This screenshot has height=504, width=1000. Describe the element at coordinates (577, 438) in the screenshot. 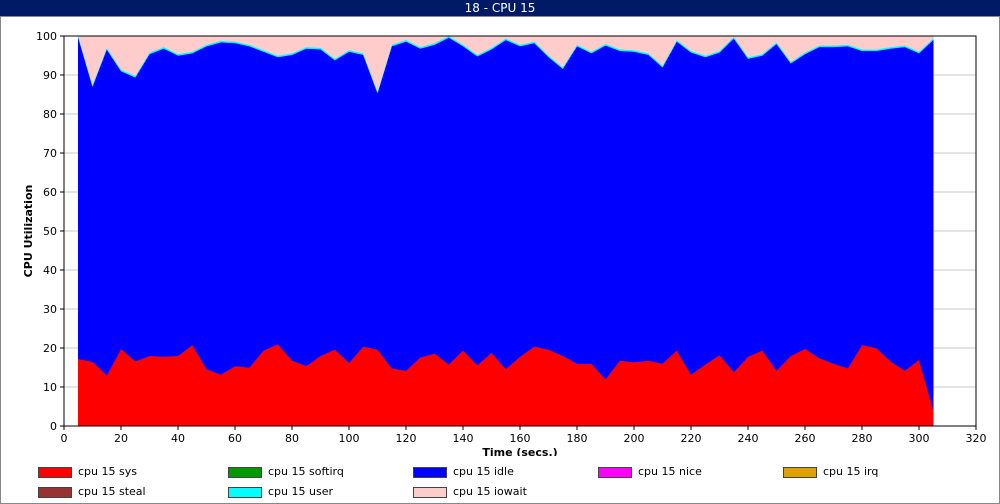

I see `x-tick-label: 180` at that location.